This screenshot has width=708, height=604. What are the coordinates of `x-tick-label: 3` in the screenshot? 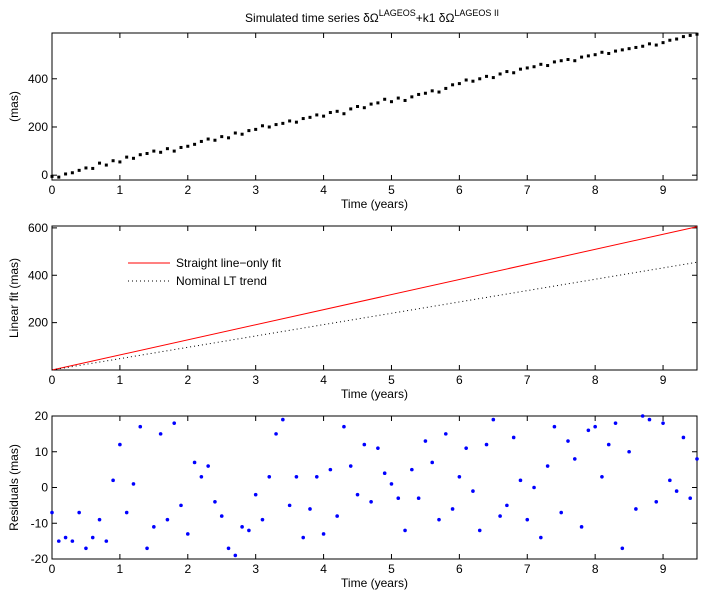 It's located at (255, 380).